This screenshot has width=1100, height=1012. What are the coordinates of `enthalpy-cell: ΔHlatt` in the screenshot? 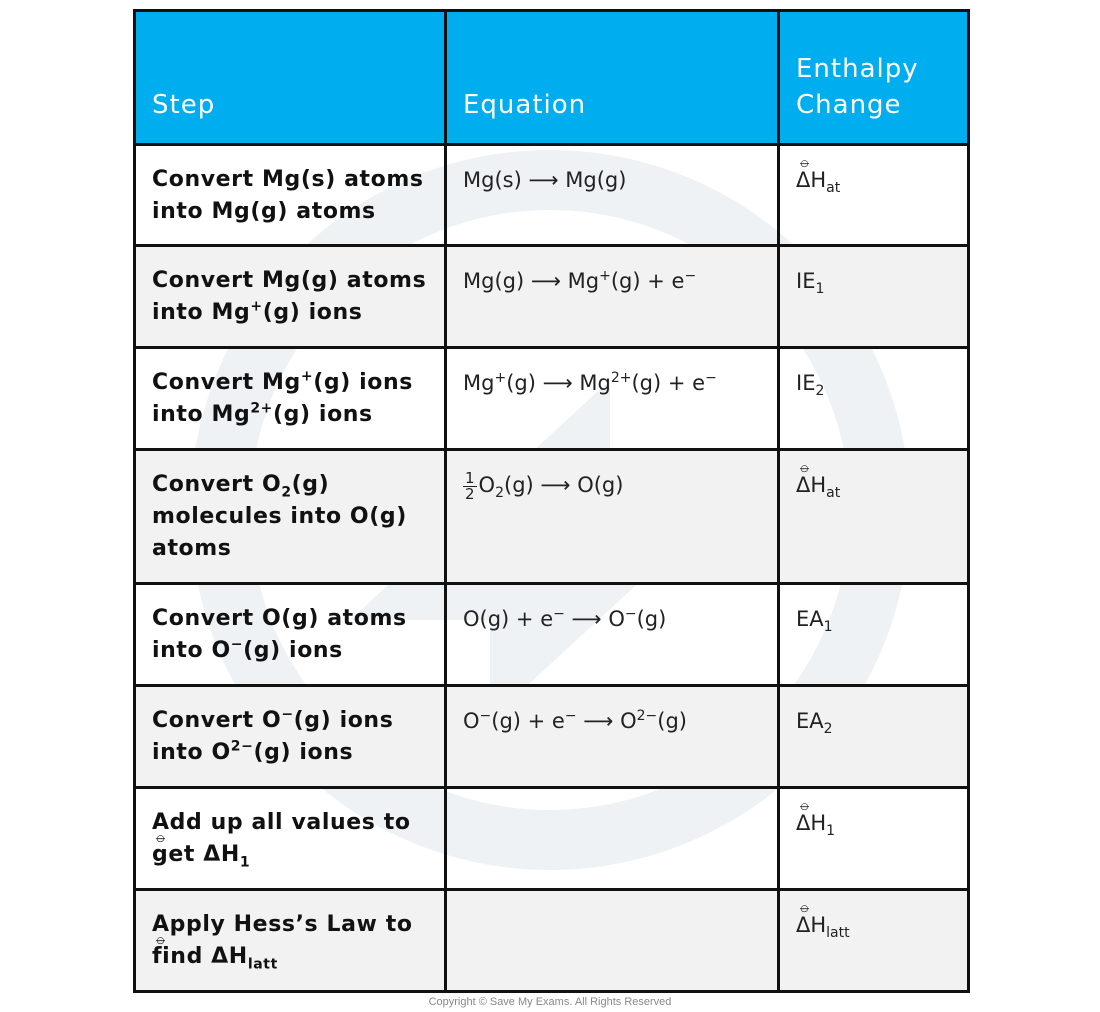 It's located at (873, 940).